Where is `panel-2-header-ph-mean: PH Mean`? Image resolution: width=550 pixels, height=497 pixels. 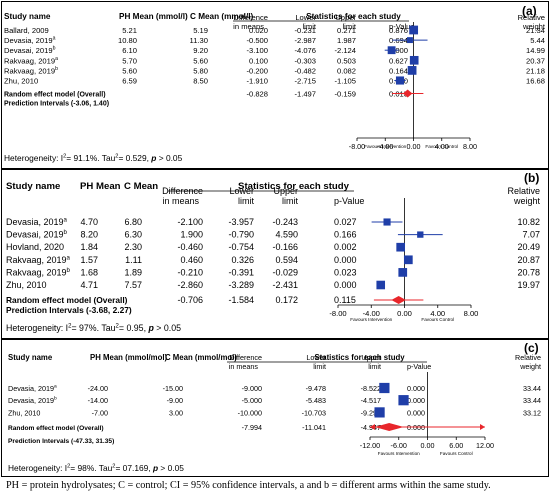 panel-2-header-ph-mean: PH Mean is located at coordinates (100, 186).